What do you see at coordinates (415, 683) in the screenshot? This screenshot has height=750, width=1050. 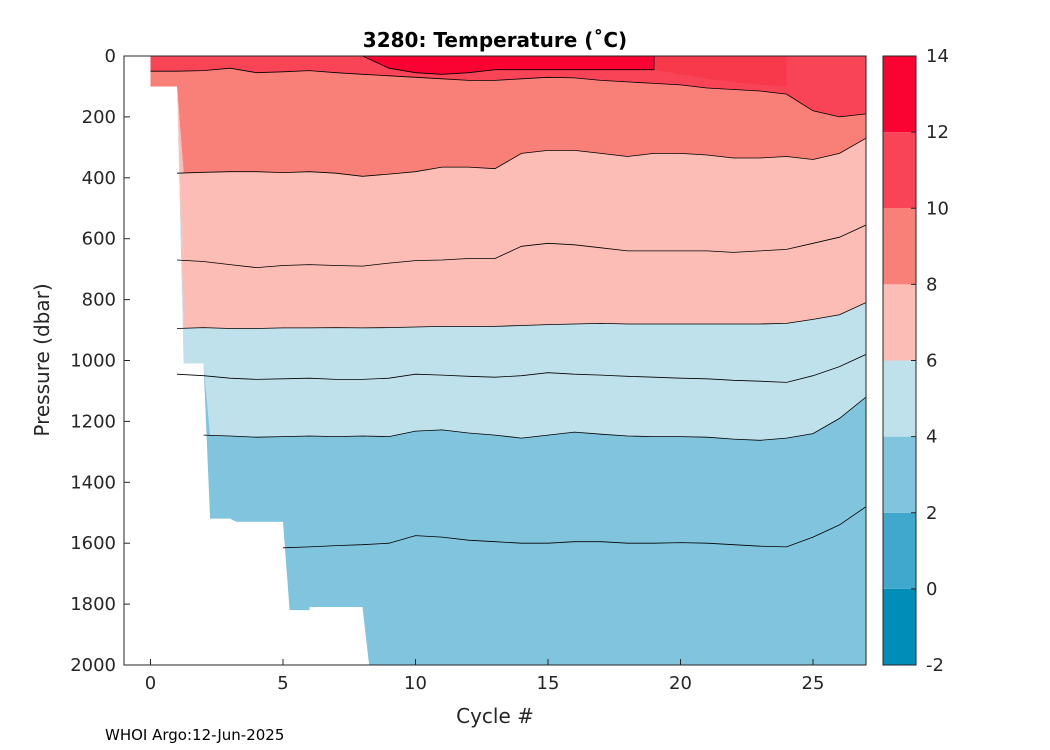 I see `x-tick-label: 10` at bounding box center [415, 683].